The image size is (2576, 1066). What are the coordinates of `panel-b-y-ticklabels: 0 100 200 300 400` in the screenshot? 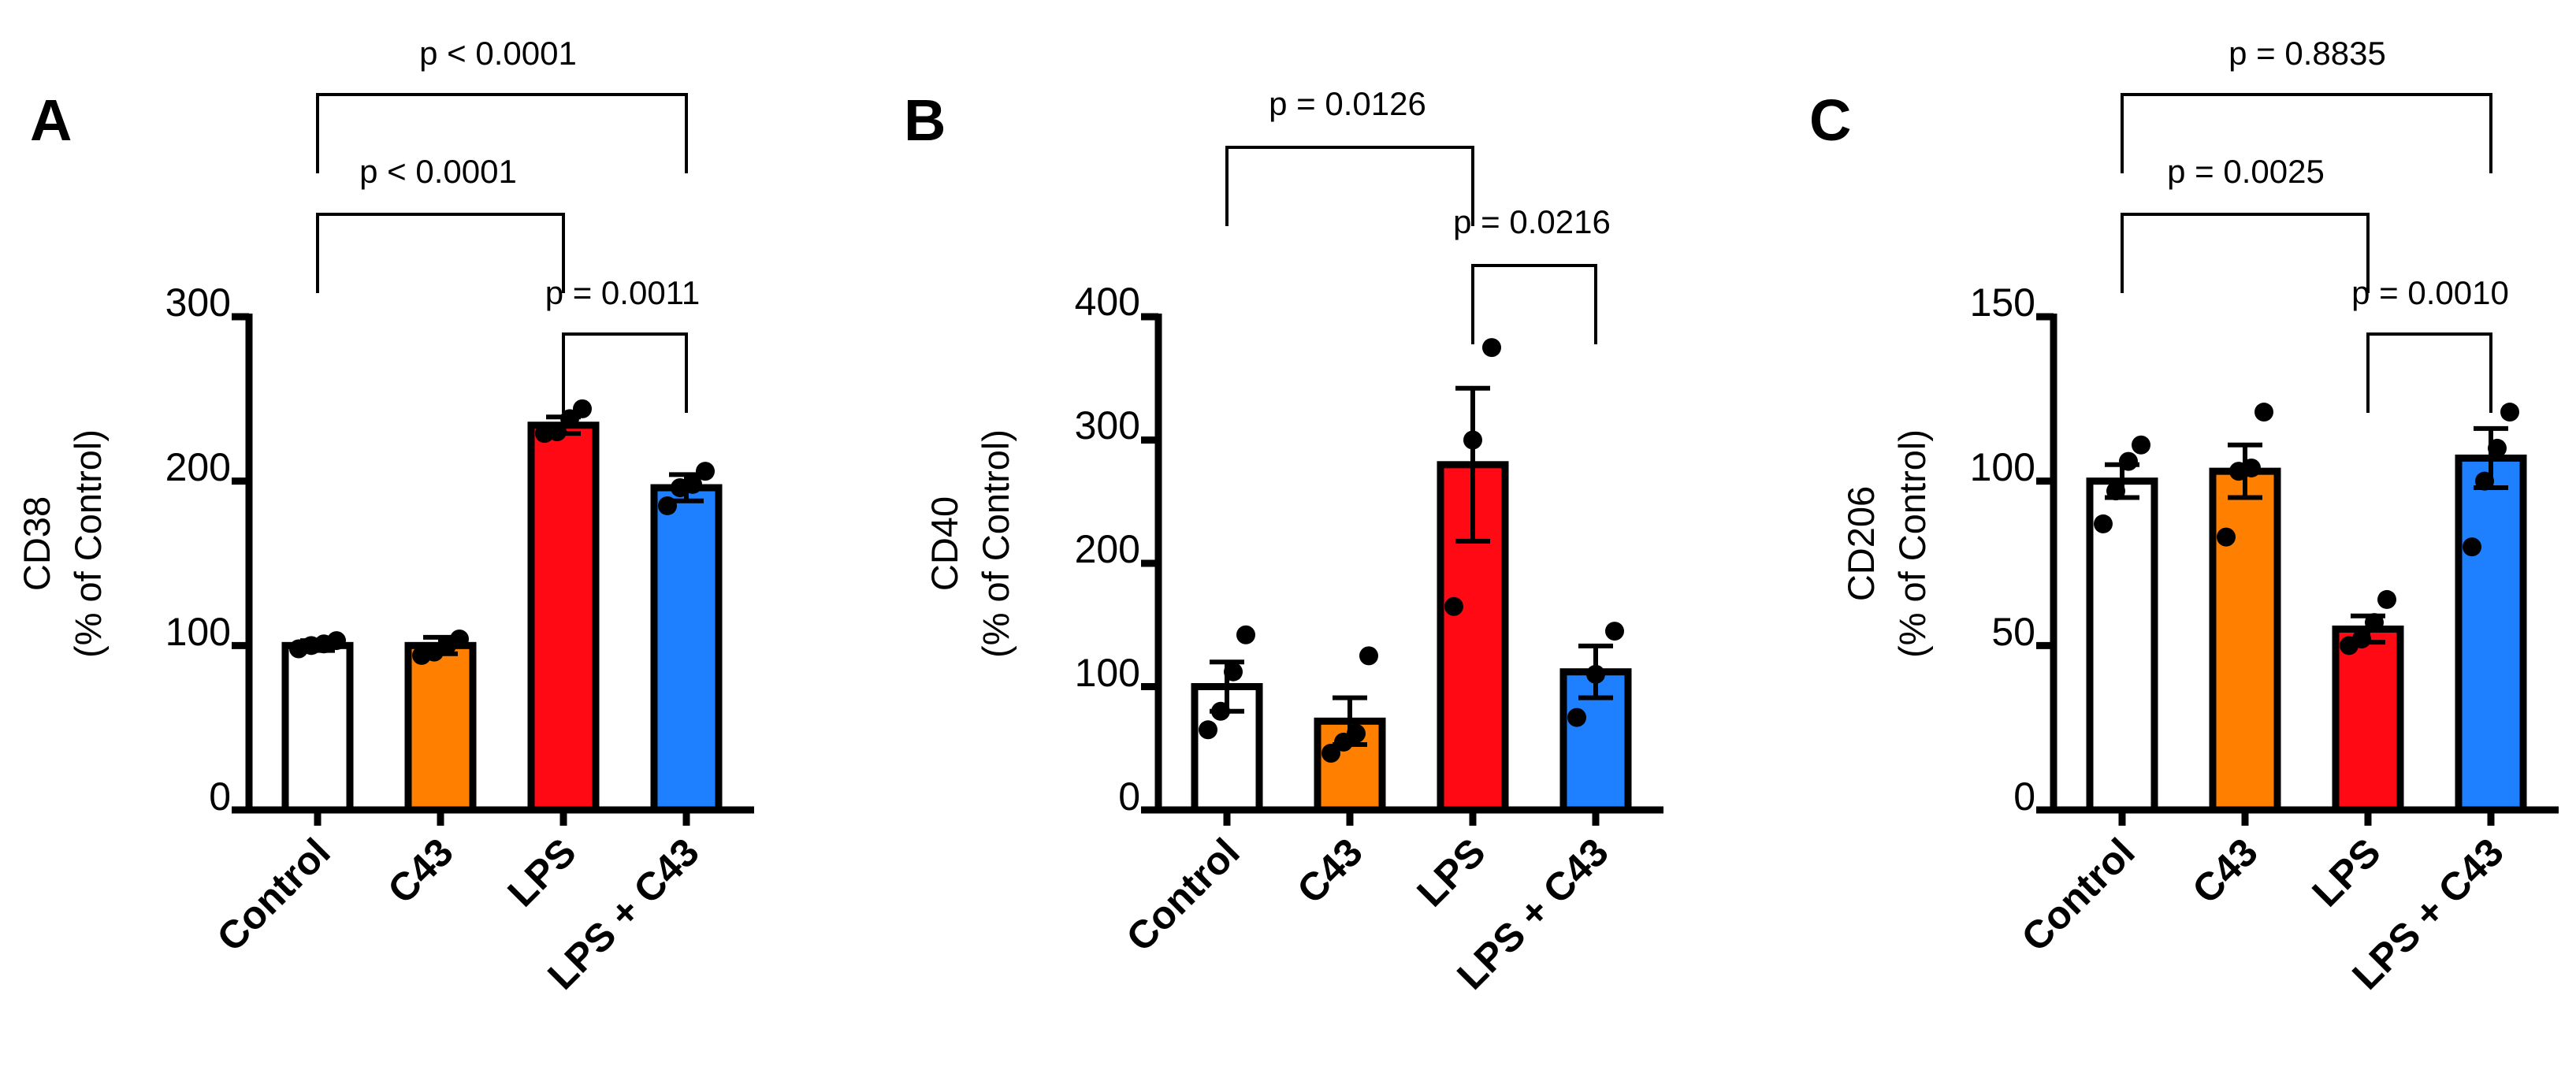 It's located at (1107, 549).